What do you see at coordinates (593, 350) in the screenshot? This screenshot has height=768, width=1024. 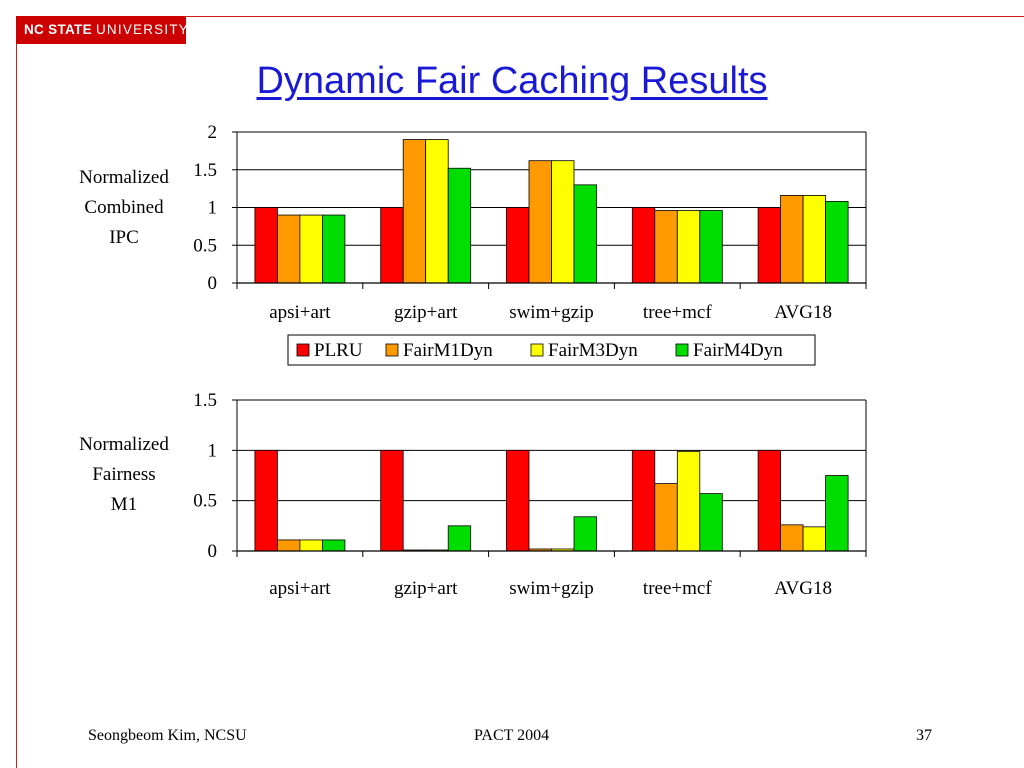 I see `legend-label: FairM3Dyn` at bounding box center [593, 350].